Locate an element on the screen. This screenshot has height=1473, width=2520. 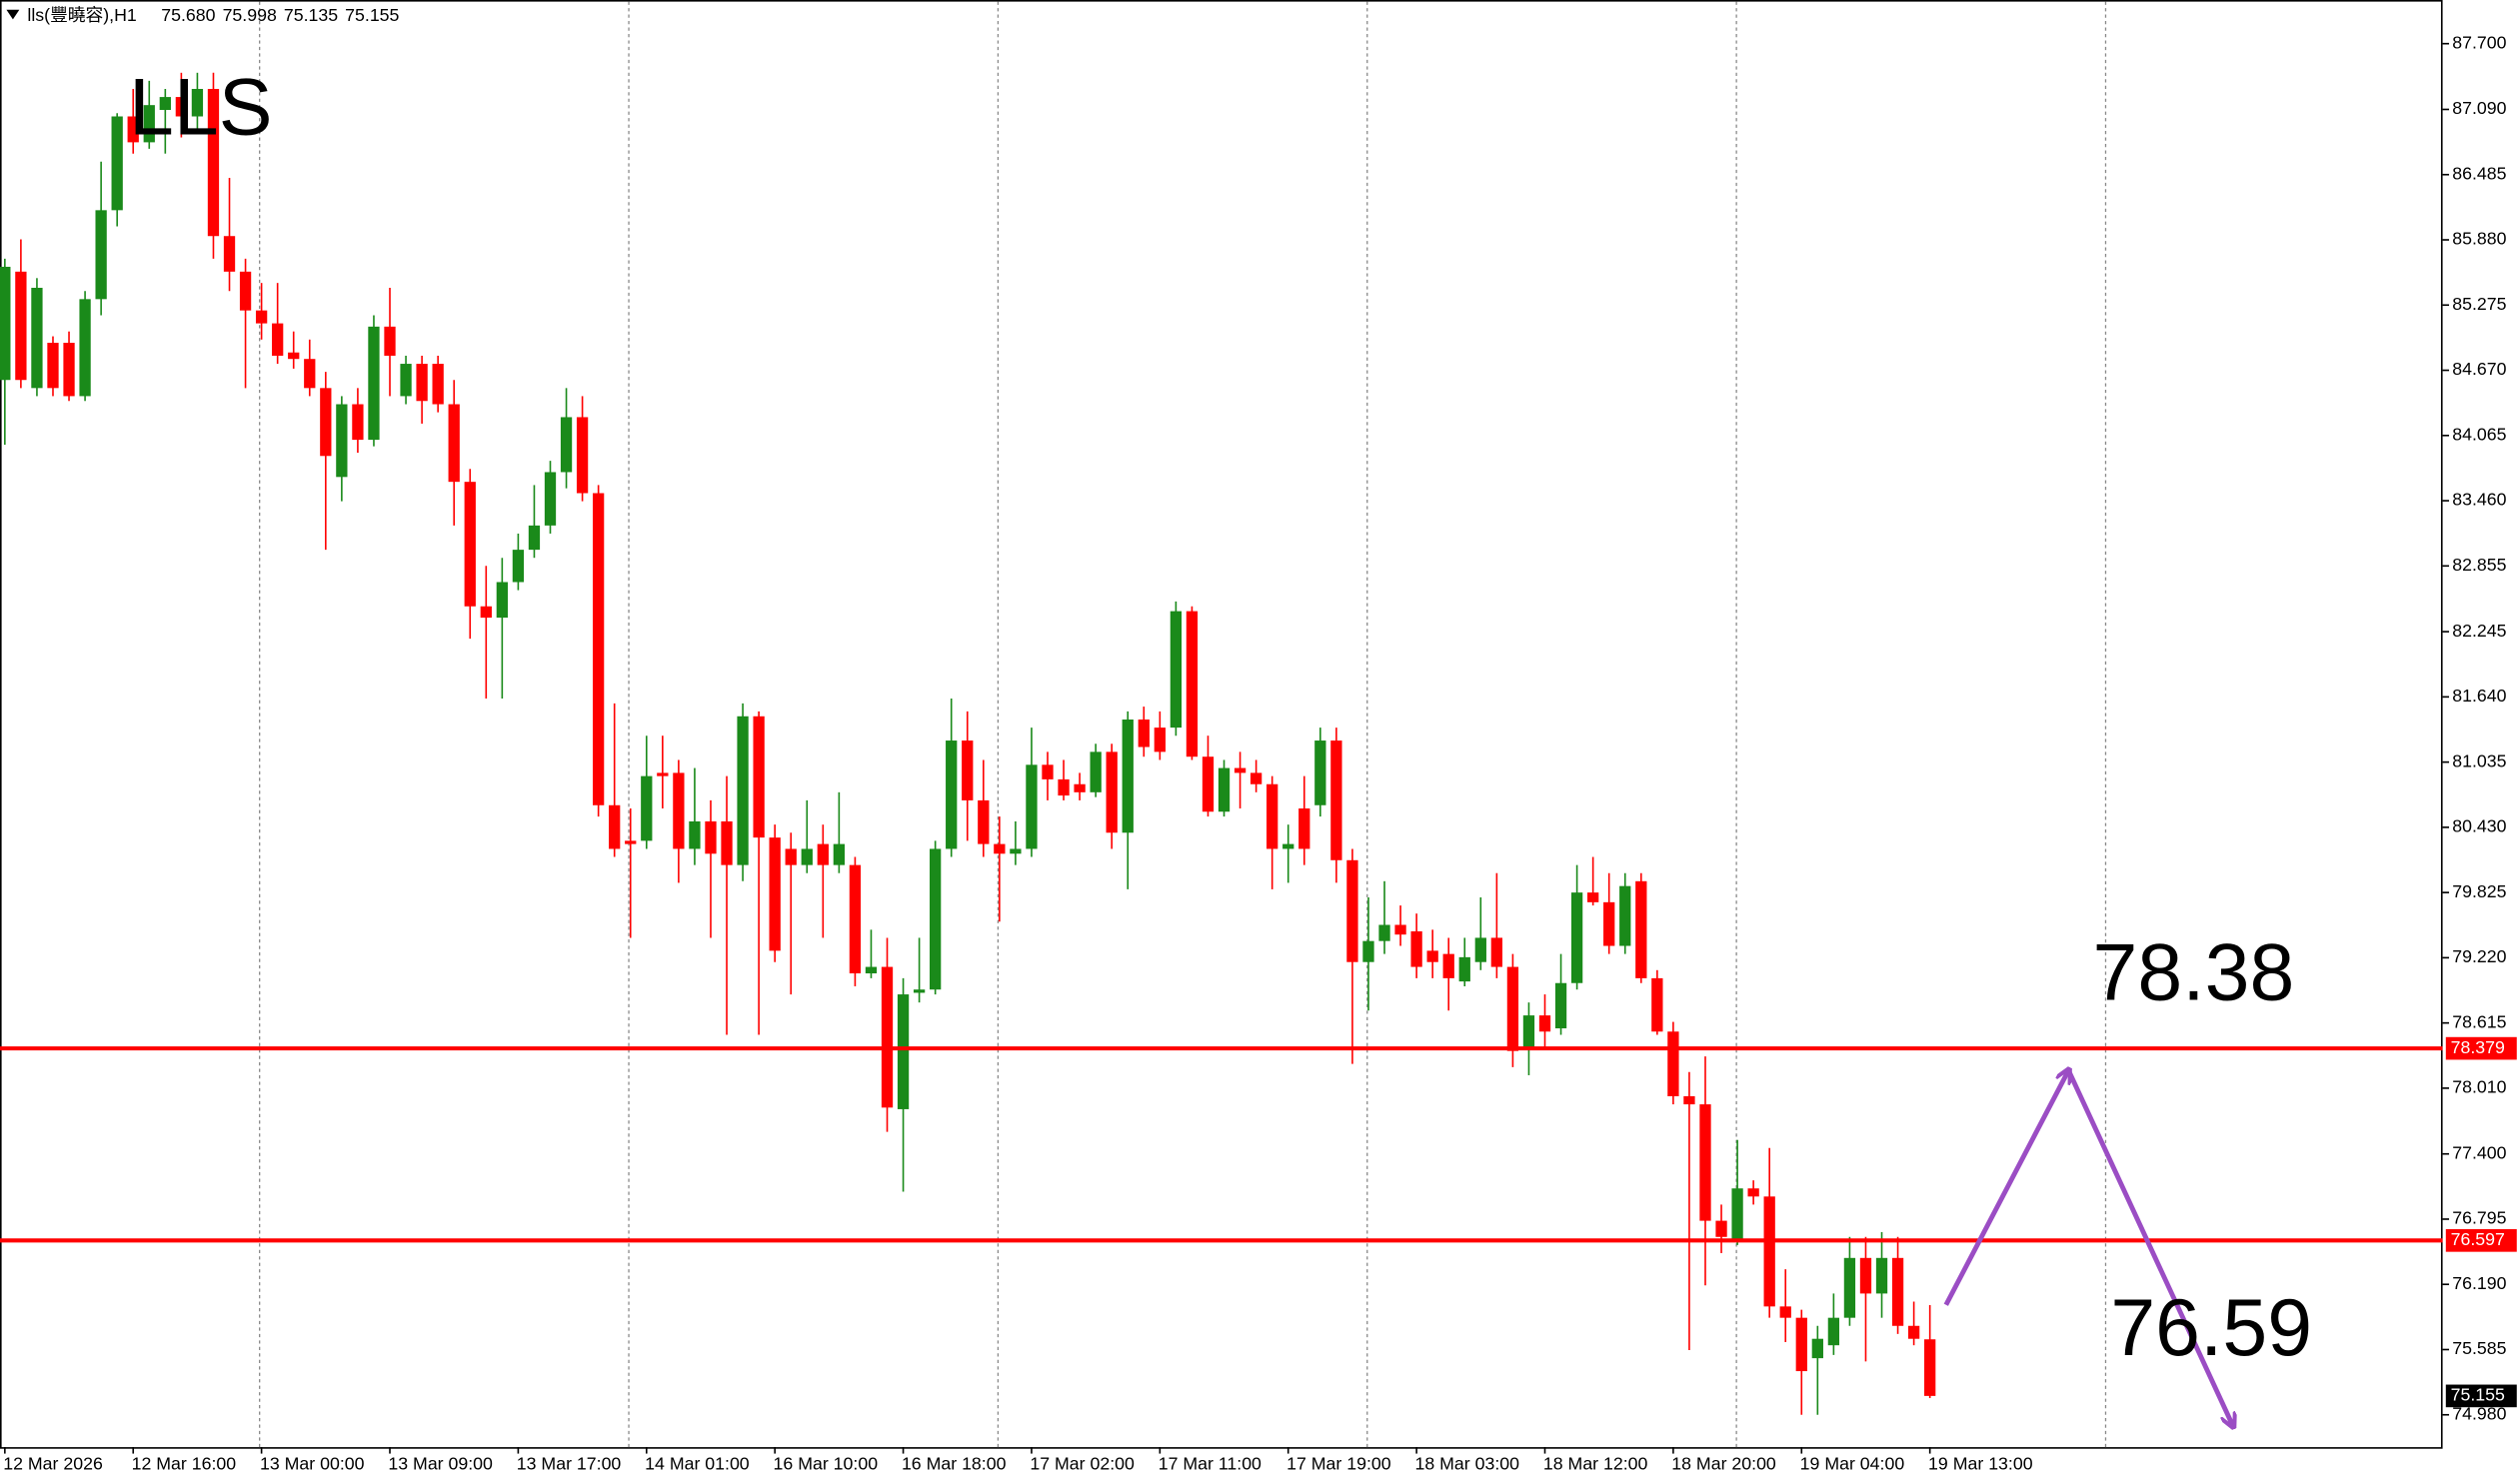
y-tick-label: 74.980 is located at coordinates (2479, 1413).